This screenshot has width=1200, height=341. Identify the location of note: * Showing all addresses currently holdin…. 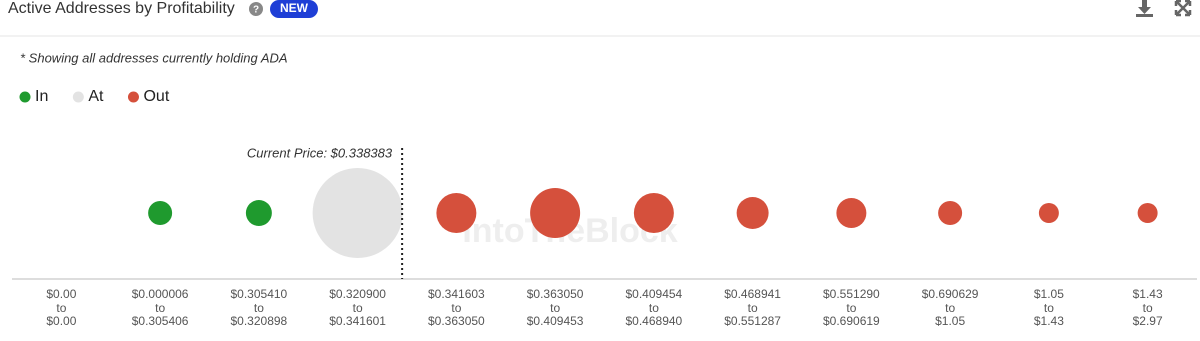
(154, 57).